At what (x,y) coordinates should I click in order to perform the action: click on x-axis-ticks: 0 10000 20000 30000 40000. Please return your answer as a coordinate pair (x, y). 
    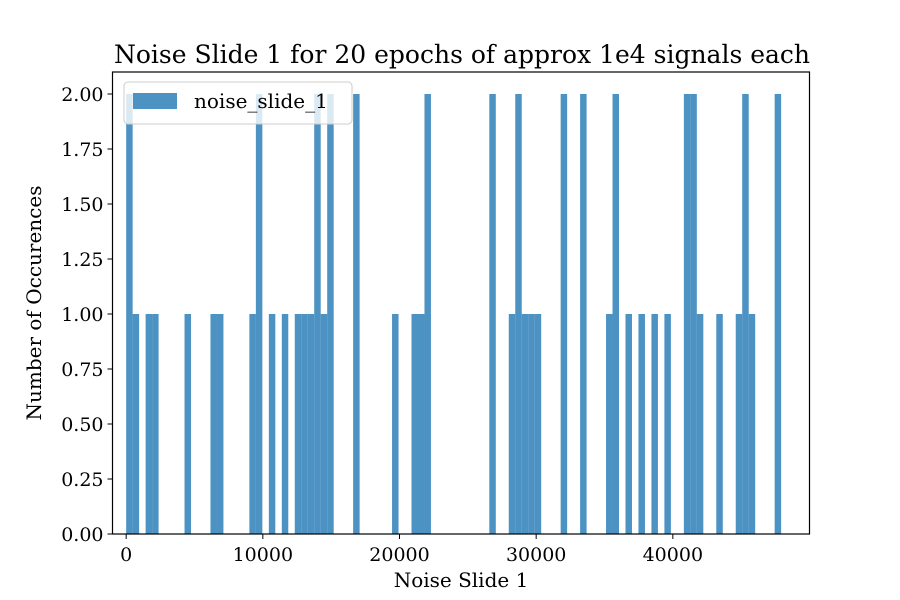
    Looking at the image, I should click on (411, 550).